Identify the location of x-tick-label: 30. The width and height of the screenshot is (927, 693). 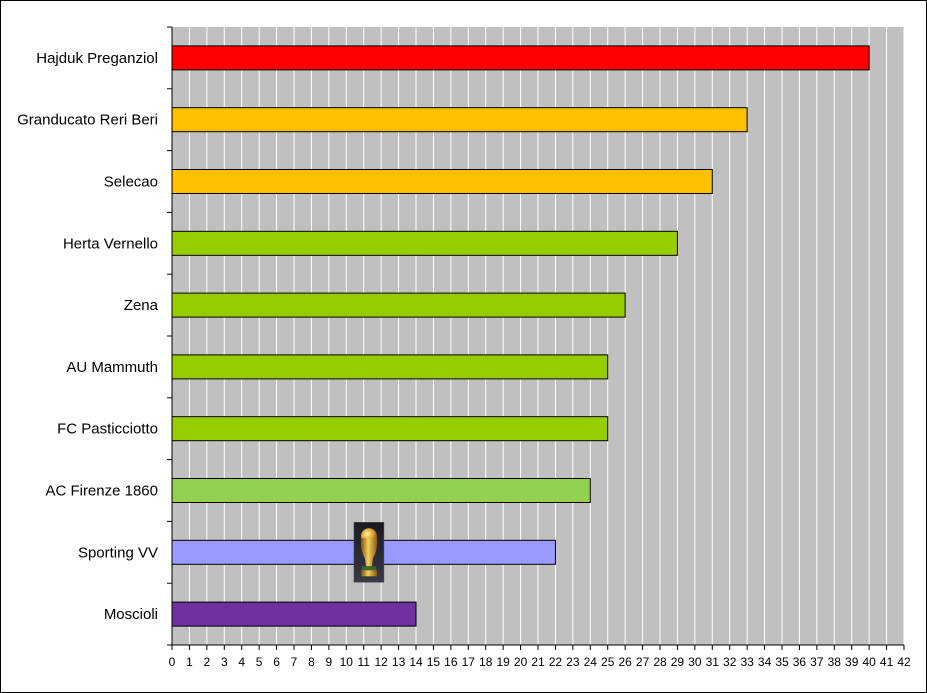
(695, 662).